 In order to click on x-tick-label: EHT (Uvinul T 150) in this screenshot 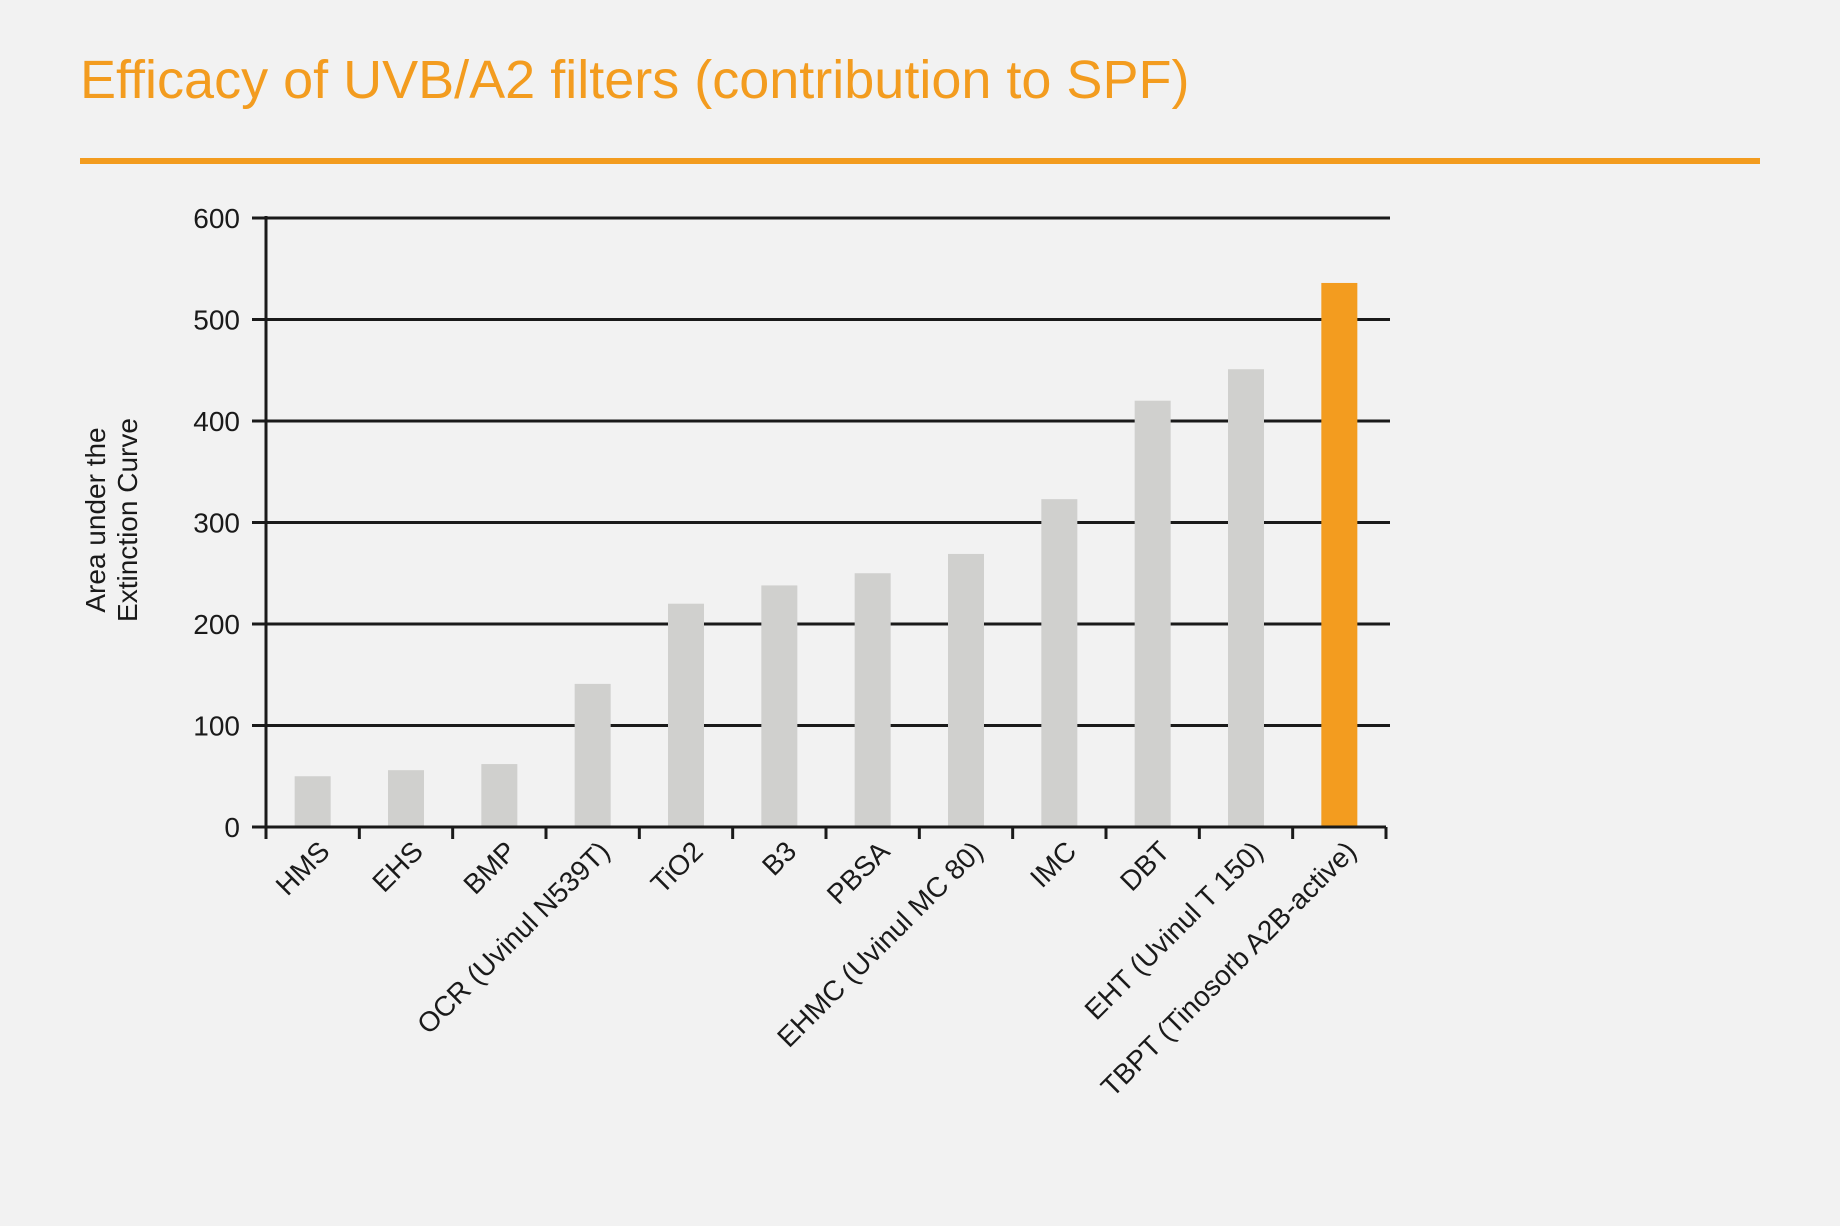, I will do `click(1174, 930)`.